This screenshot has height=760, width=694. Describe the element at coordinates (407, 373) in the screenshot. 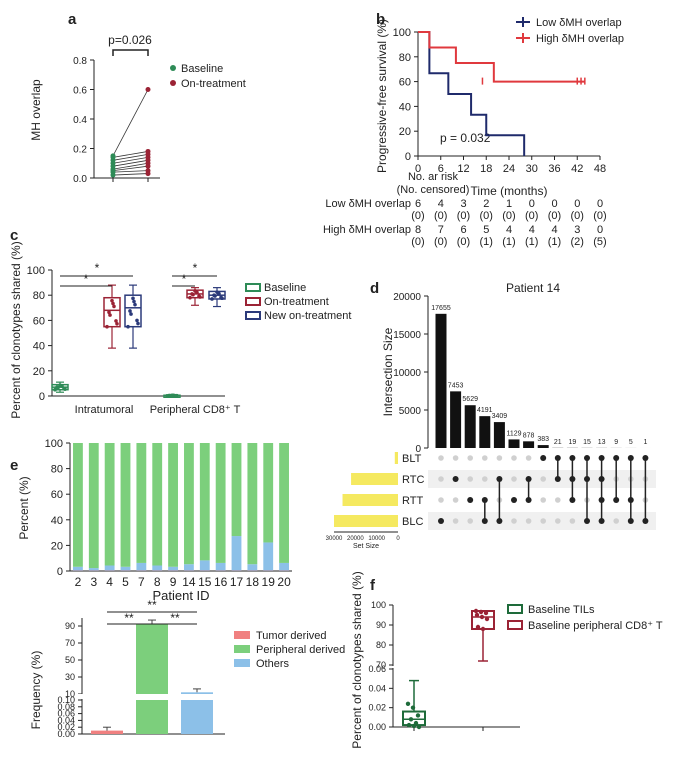

I see `y-tick-label: 10000` at that location.